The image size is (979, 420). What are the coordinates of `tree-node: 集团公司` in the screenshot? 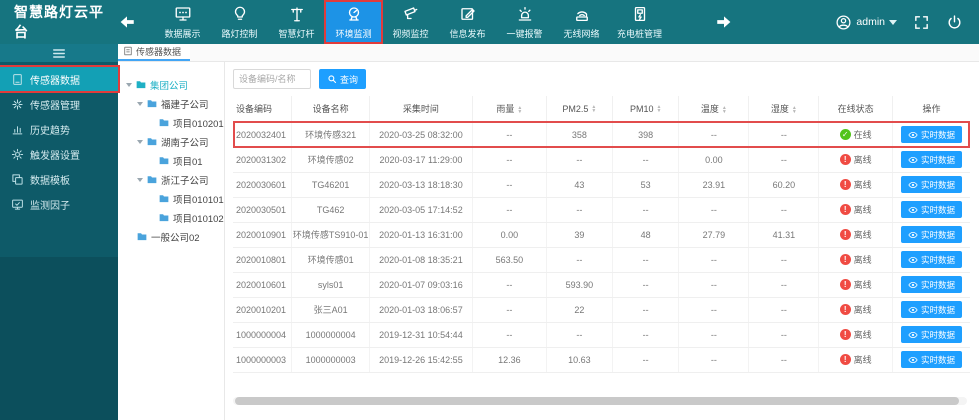 It's located at (174, 84).